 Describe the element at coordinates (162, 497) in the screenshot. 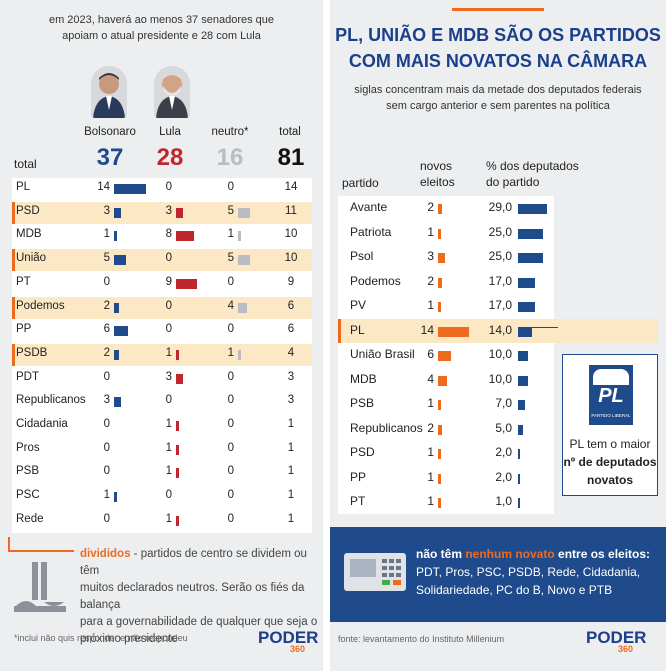

I see `senate-row: PSC 1 0 0 1` at that location.